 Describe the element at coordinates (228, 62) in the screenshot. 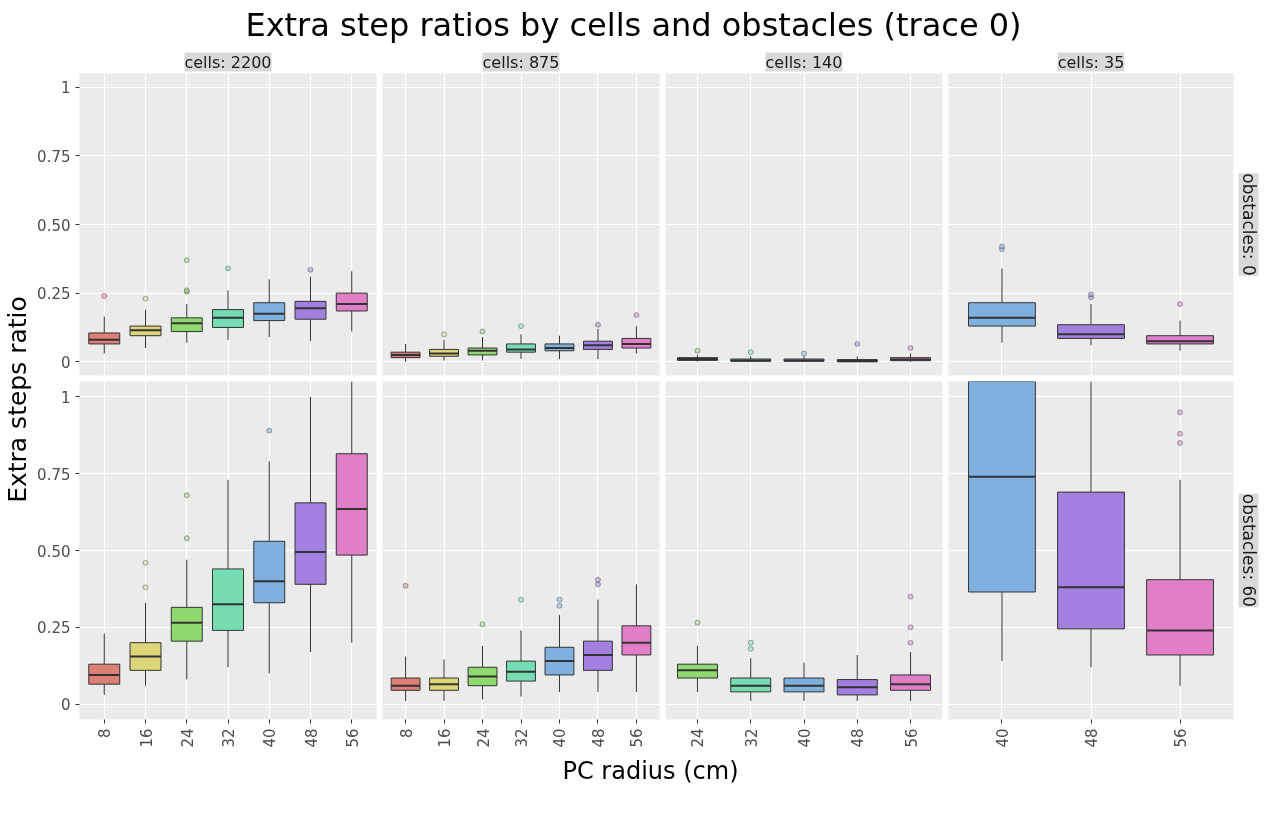

I see `chart-title: cells: 2200` at that location.